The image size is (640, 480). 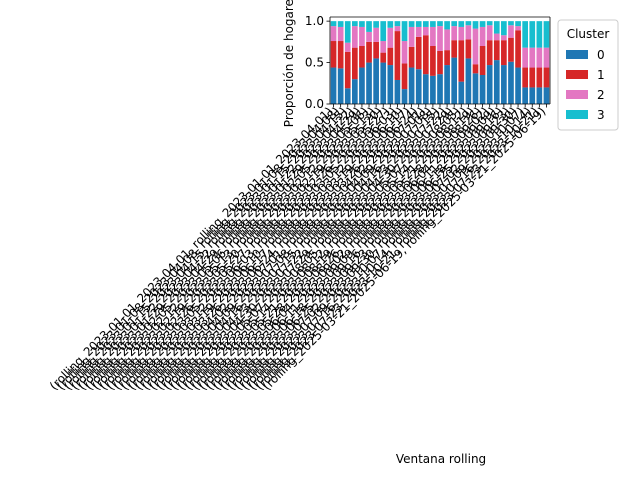 I want to click on y-axis-label: Proporción de hogares, so click(x=289, y=63).